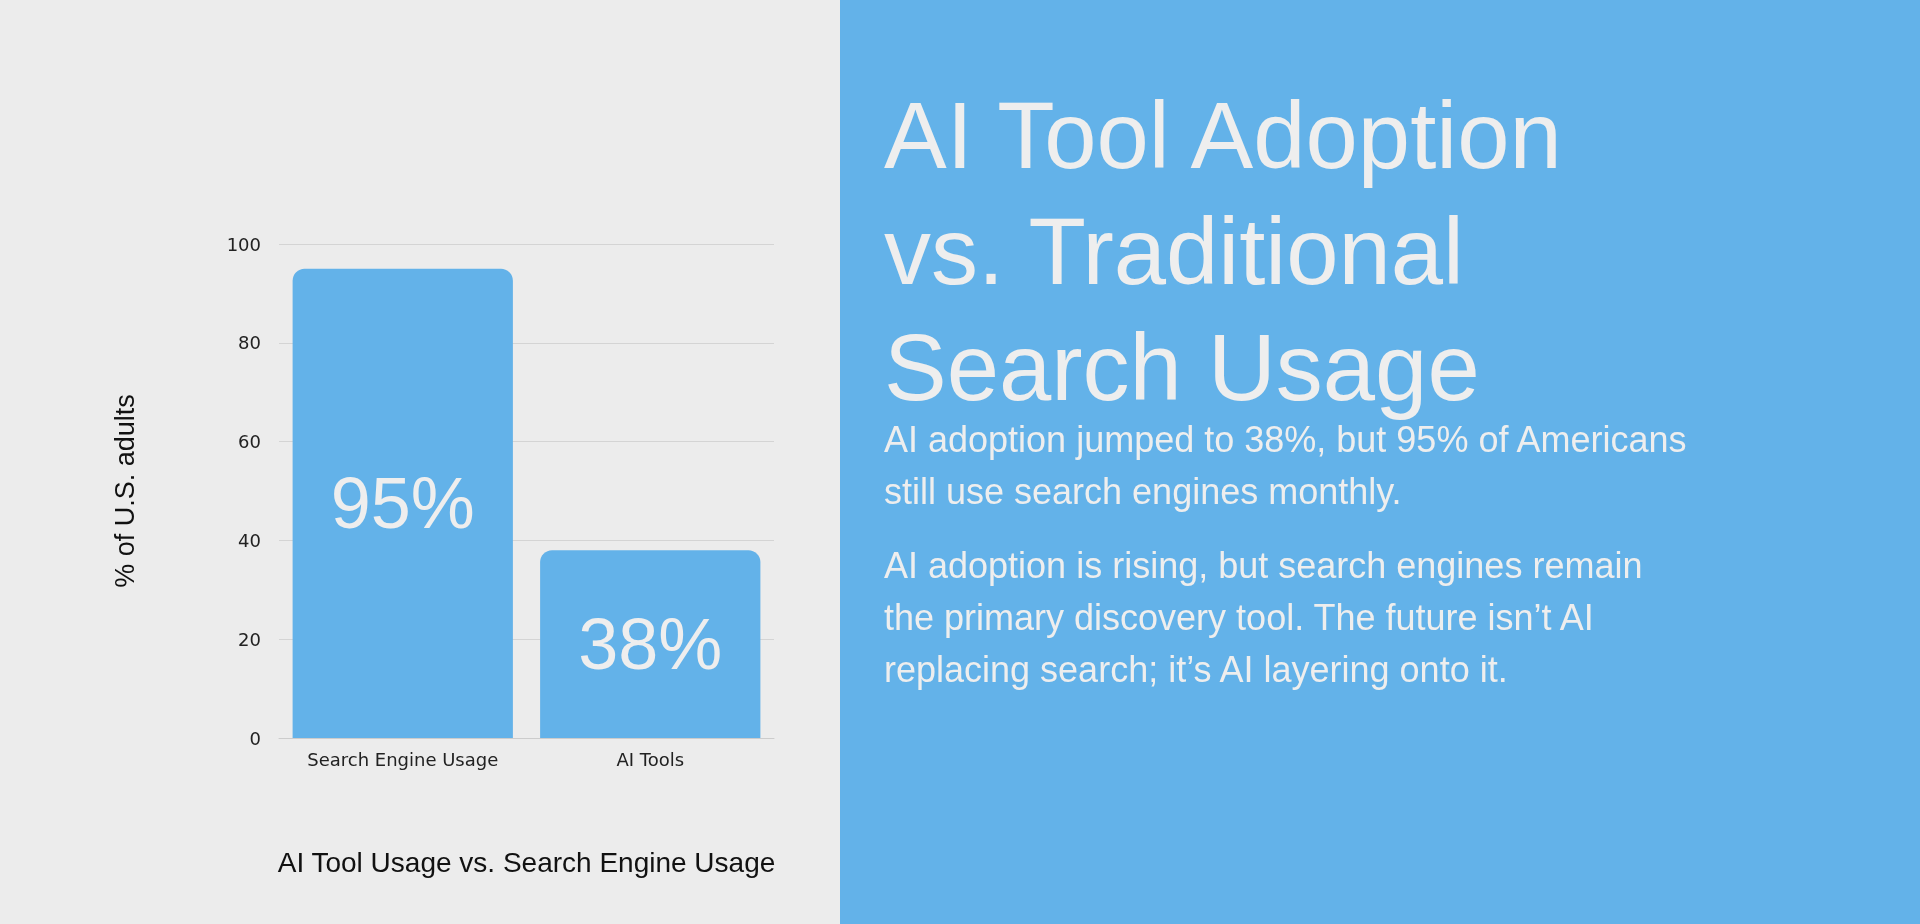 This screenshot has width=1920, height=924. Describe the element at coordinates (1286, 466) in the screenshot. I see `text: AI adoption jumped to 38%, but 95% of Americans still use search engines monthly.` at that location.